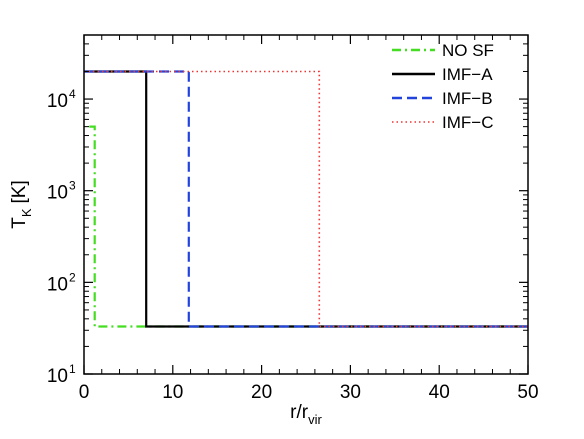 The width and height of the screenshot is (584, 439). I want to click on x-axis-label-sub: vir, so click(315, 419).